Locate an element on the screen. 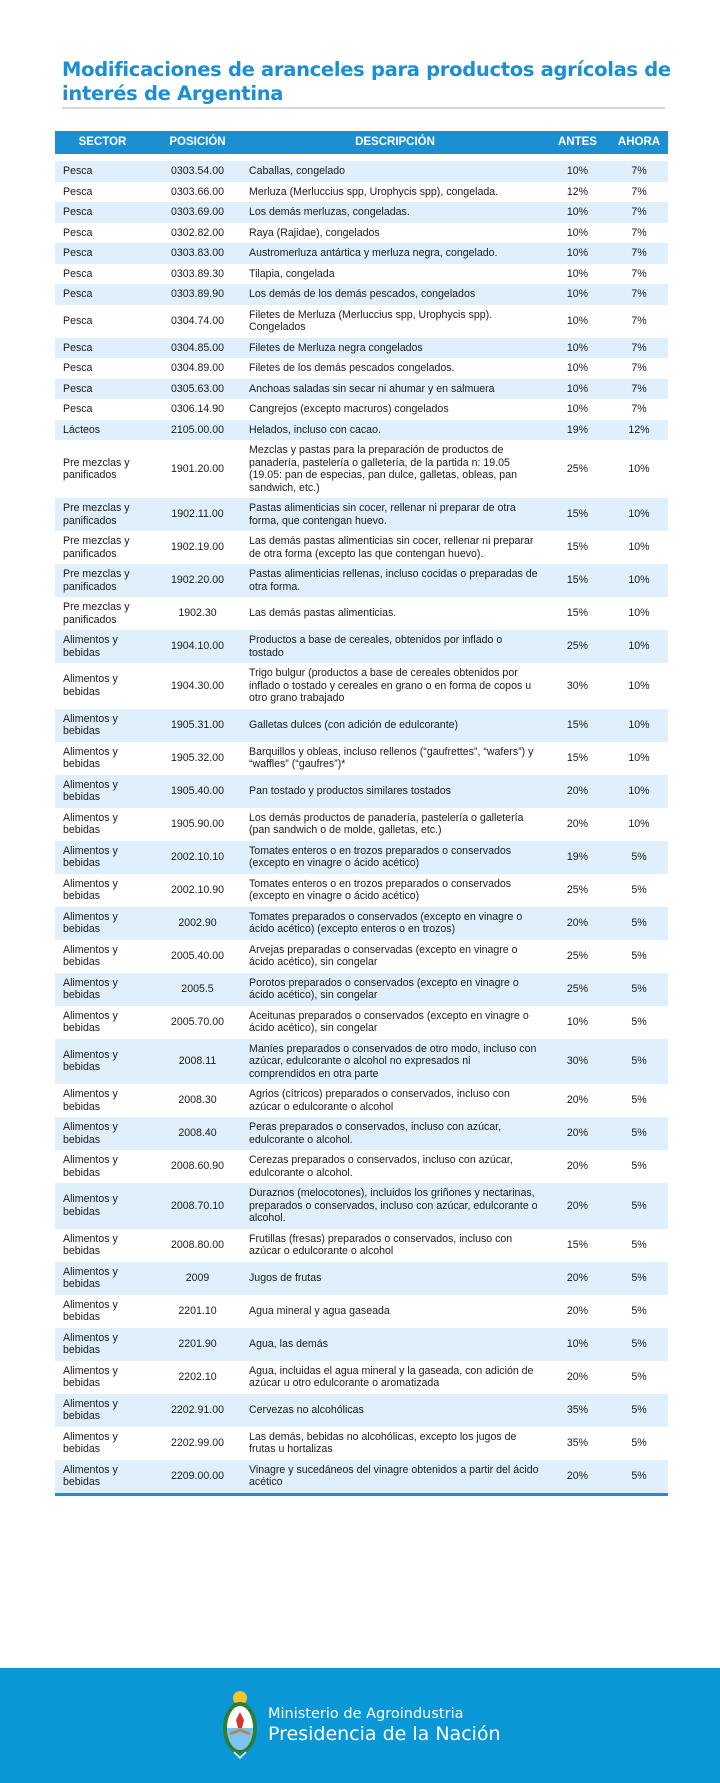 This screenshot has height=1783, width=720. cell-position: 2009 is located at coordinates (197, 1278).